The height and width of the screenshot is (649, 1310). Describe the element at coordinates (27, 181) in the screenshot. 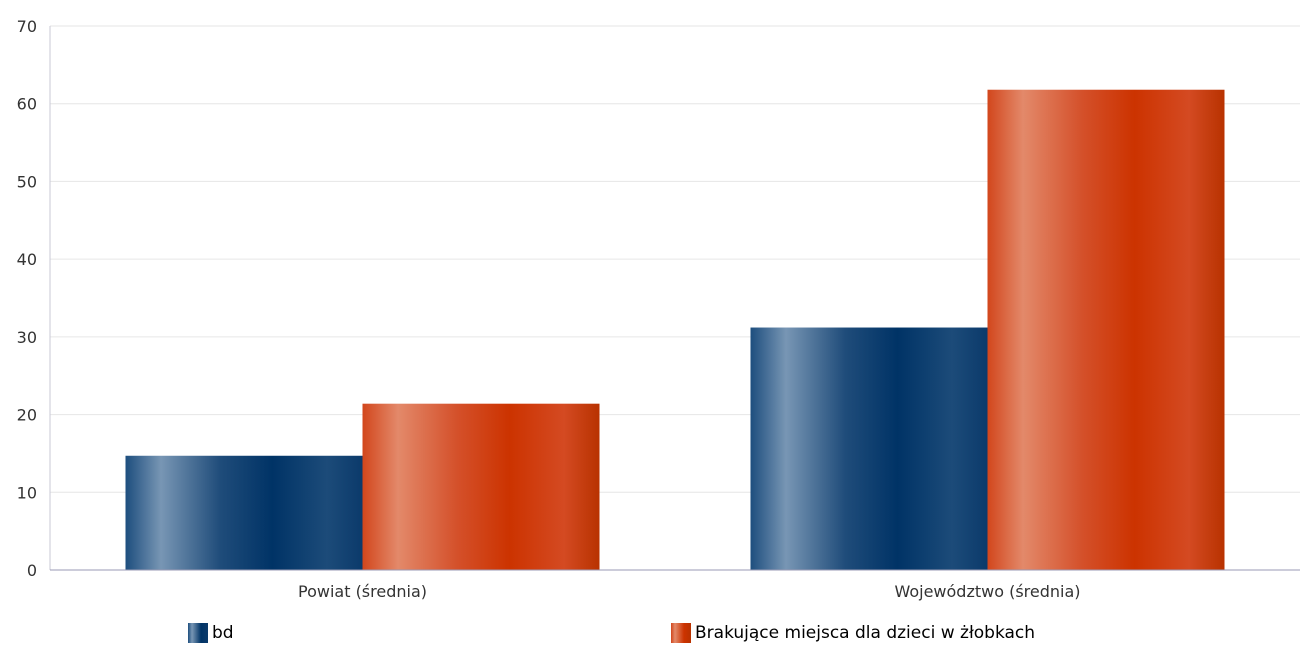

I see `y-tick-label: 50` at that location.